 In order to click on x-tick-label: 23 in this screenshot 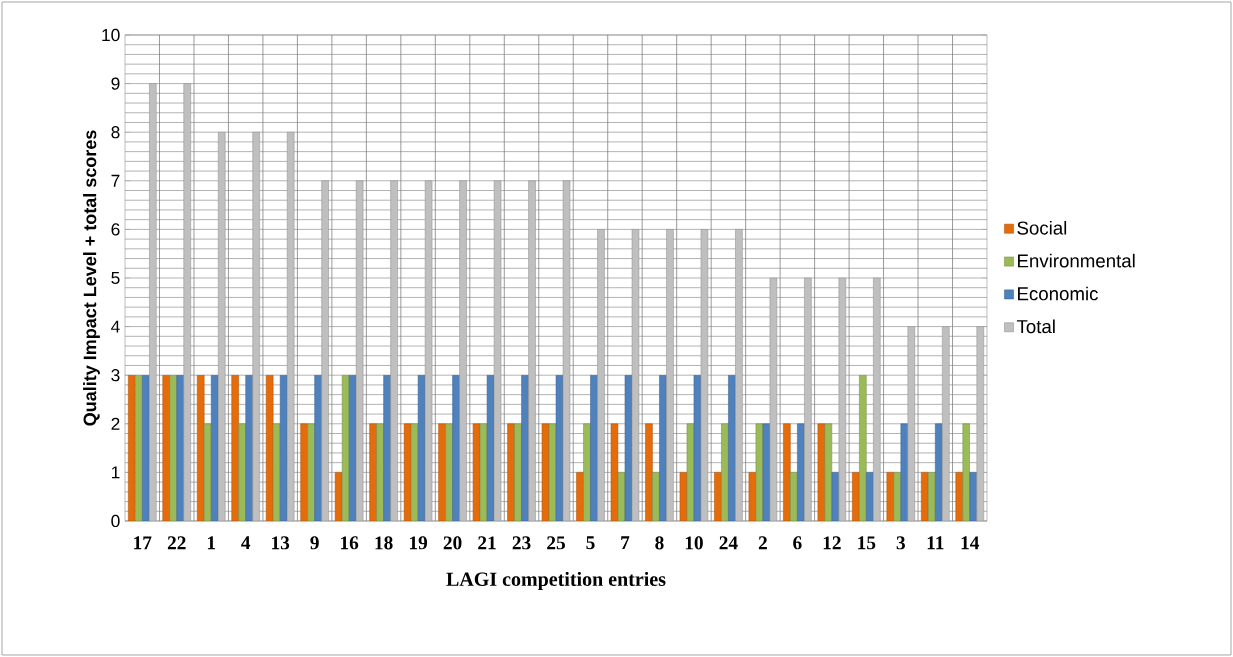, I will do `click(521, 543)`.